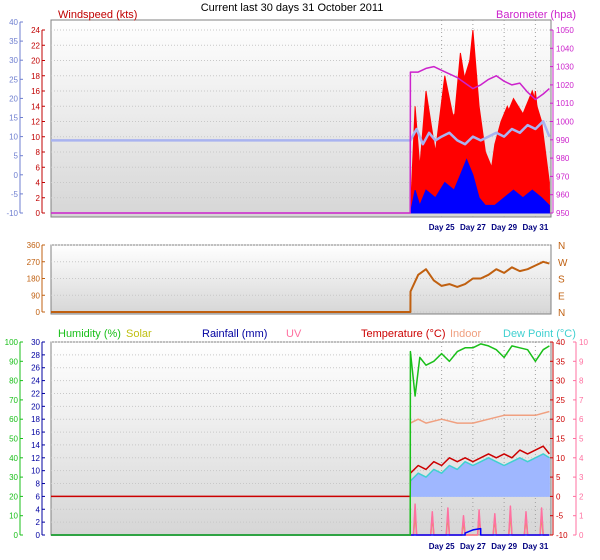 This screenshot has height=560, width=600. What do you see at coordinates (35, 45) in the screenshot?
I see `windspeed-tick-label: 22` at bounding box center [35, 45].